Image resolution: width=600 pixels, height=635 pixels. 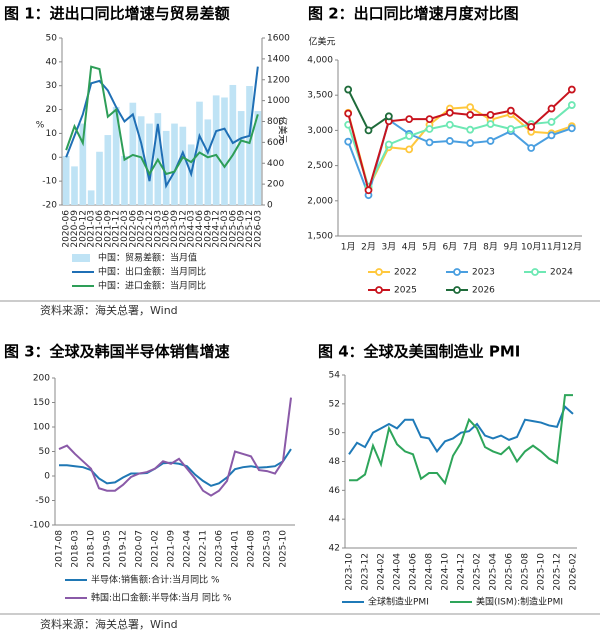 I want to click on x-tick-label: 6月, so click(x=449, y=247).